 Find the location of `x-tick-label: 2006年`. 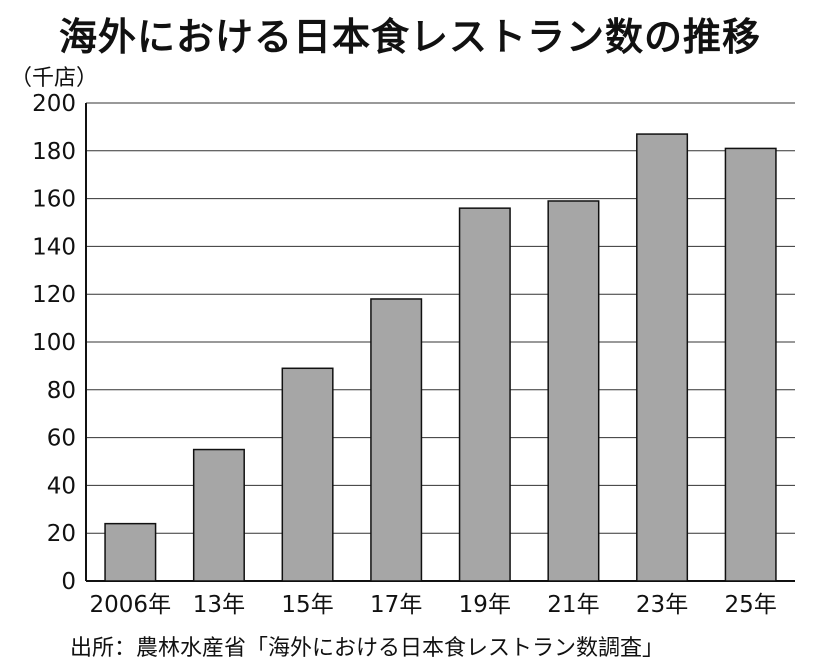

x-tick-label: 2006年 is located at coordinates (131, 605).